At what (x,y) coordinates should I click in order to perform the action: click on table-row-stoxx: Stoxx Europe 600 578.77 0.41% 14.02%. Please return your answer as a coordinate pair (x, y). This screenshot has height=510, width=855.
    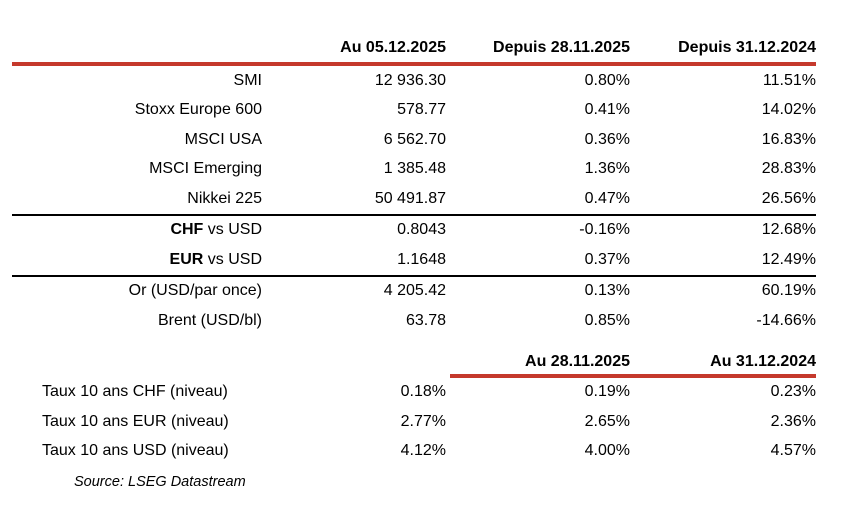
    Looking at the image, I should click on (414, 111).